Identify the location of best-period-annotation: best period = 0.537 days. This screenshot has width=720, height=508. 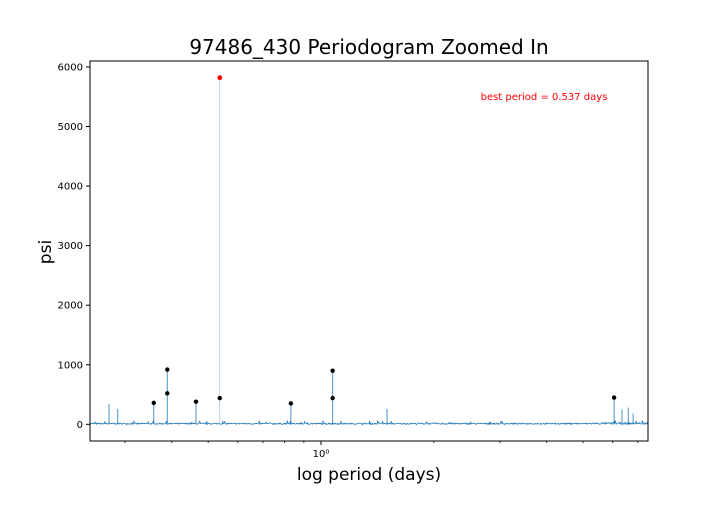
(544, 97).